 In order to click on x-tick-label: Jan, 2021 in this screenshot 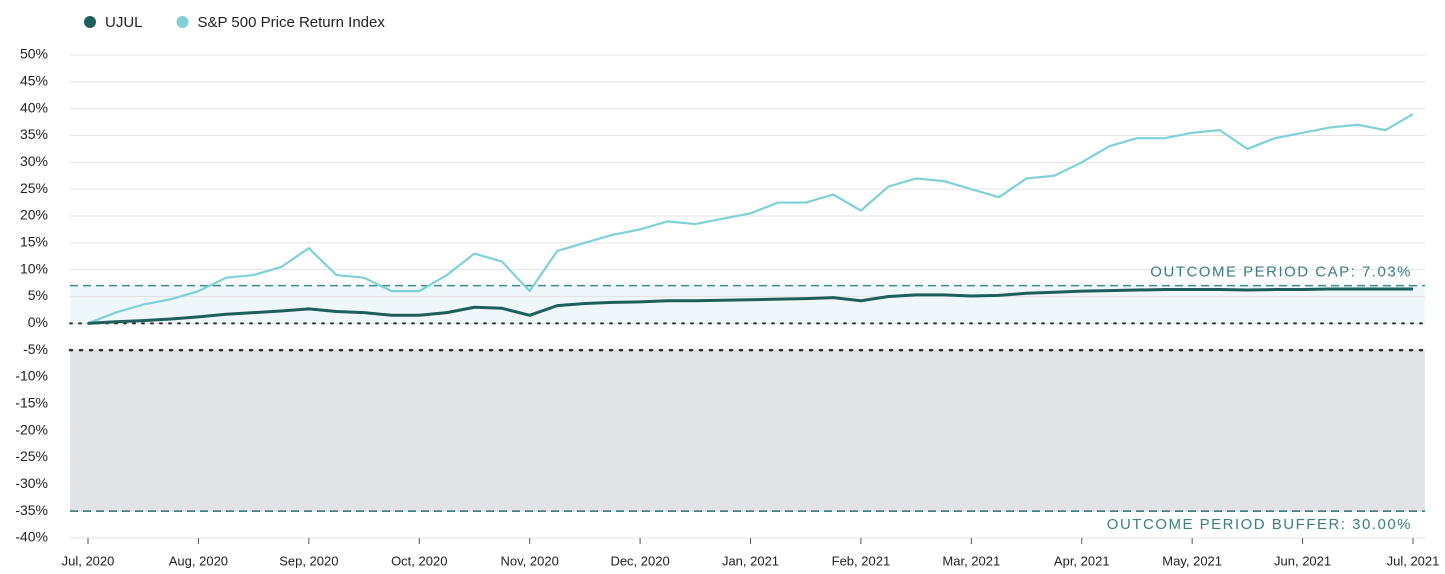, I will do `click(750, 560)`.